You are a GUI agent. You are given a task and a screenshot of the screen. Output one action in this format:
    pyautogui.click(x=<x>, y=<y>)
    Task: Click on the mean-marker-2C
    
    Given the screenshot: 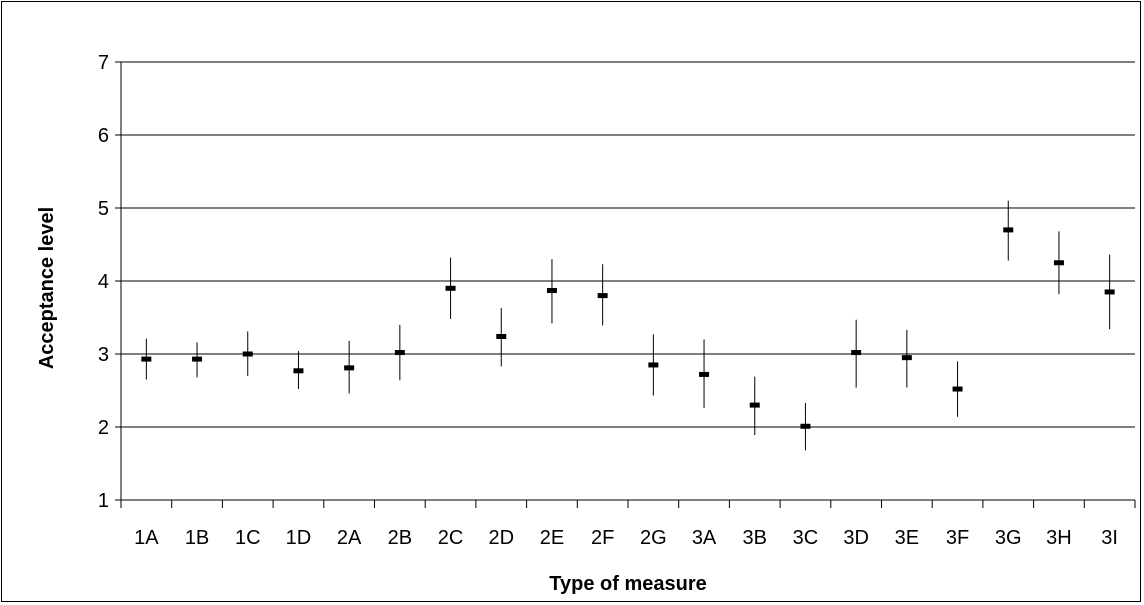 What is the action you would take?
    pyautogui.click(x=450, y=288)
    